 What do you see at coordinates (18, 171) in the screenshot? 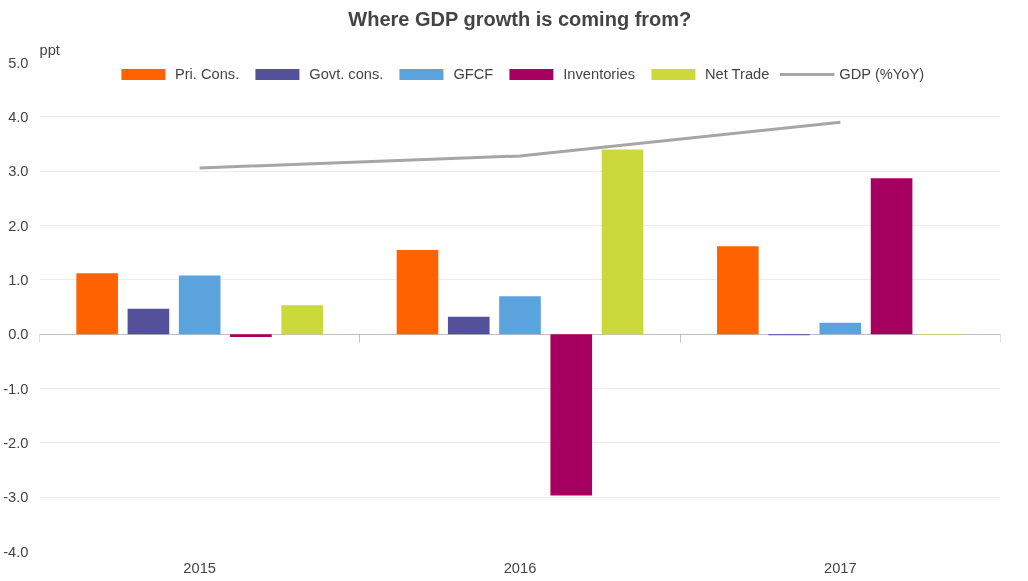
I see `y-tick-label: 3.0` at bounding box center [18, 171].